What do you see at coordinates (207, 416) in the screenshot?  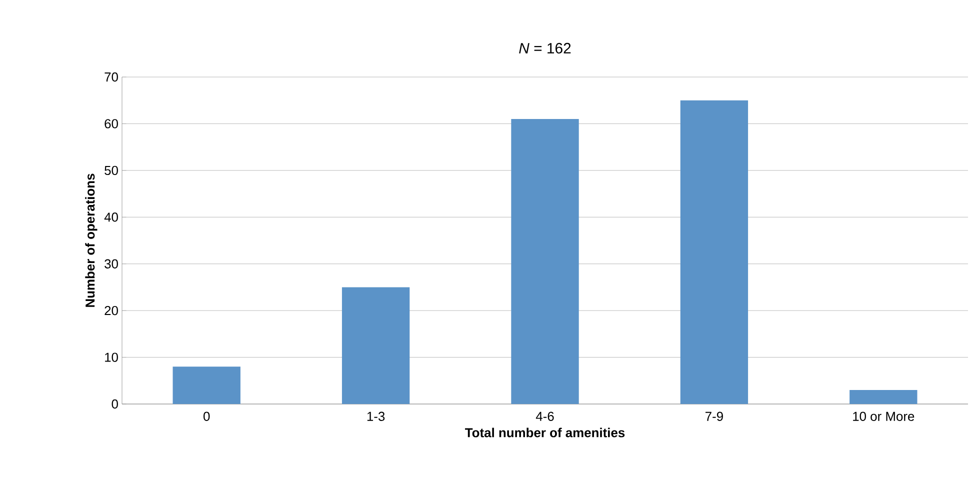 I see `x-tick-label: 0` at bounding box center [207, 416].